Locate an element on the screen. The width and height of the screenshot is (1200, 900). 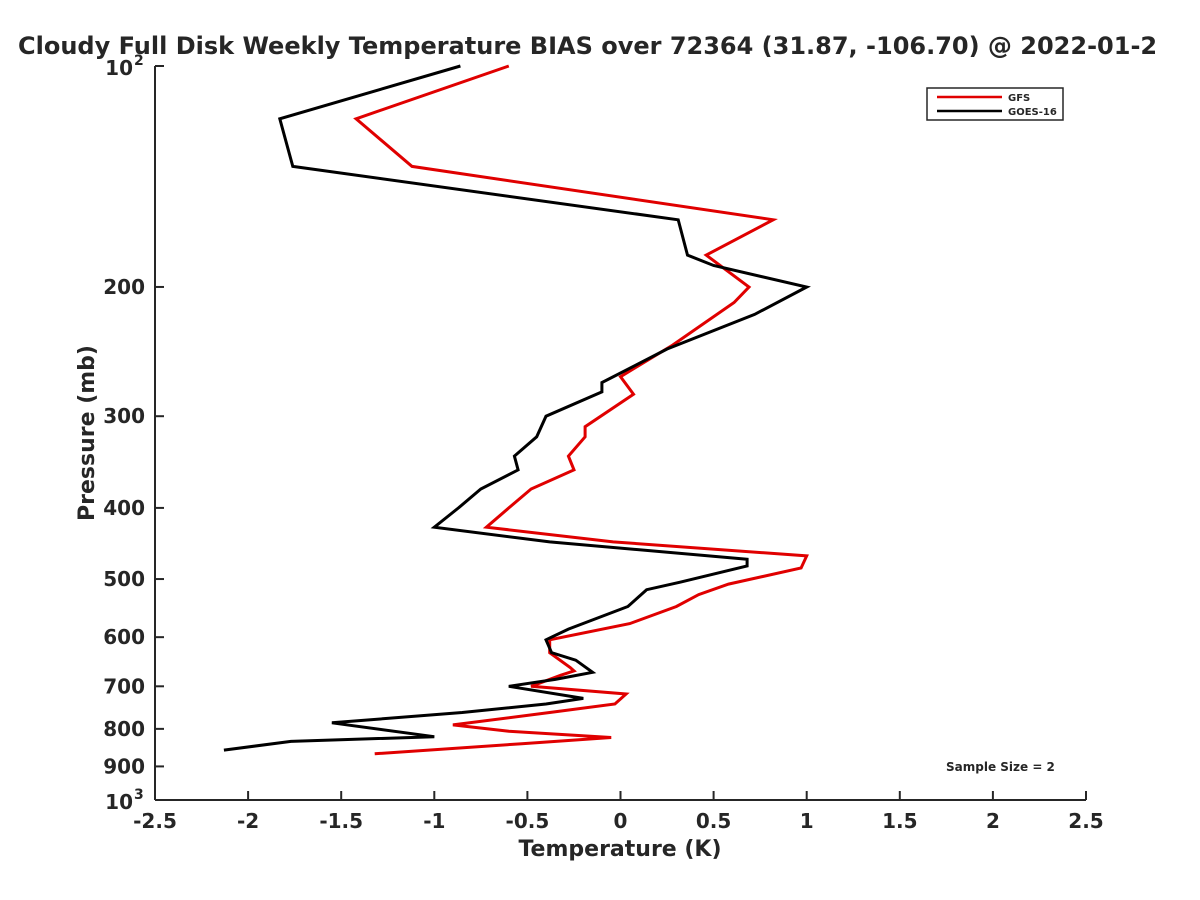
y-tick-label: 300 is located at coordinates (124, 416).